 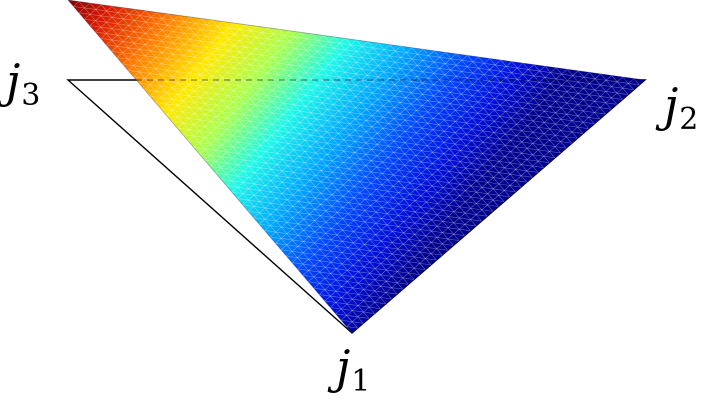 I want to click on vertex-label-j1: j1, so click(x=353, y=369).